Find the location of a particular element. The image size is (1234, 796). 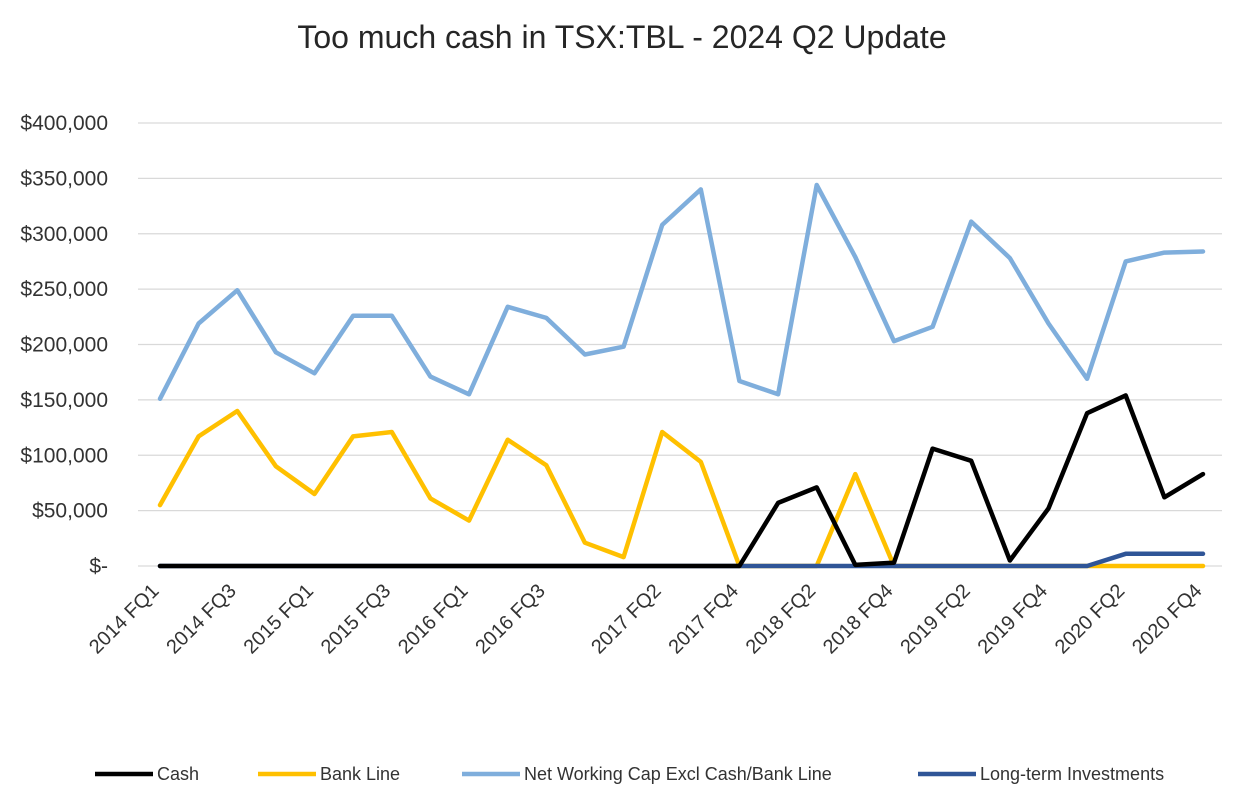

x-tick-label: 2014 FQ3 is located at coordinates (201, 619).